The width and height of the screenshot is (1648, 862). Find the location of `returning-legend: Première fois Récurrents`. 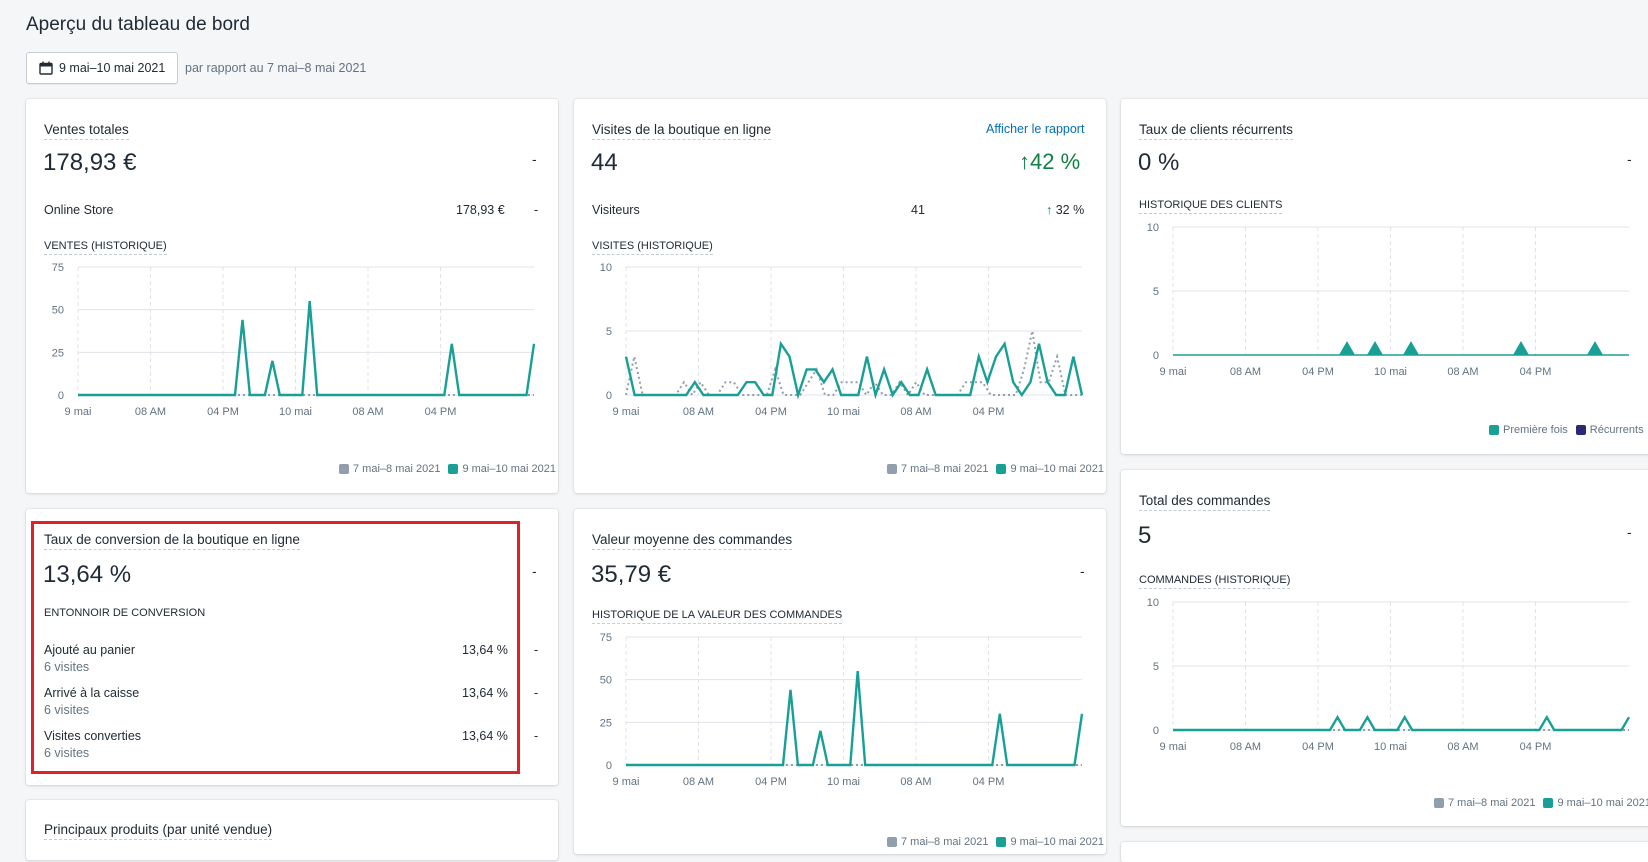

returning-legend: Première fois Récurrents is located at coordinates (1562, 430).